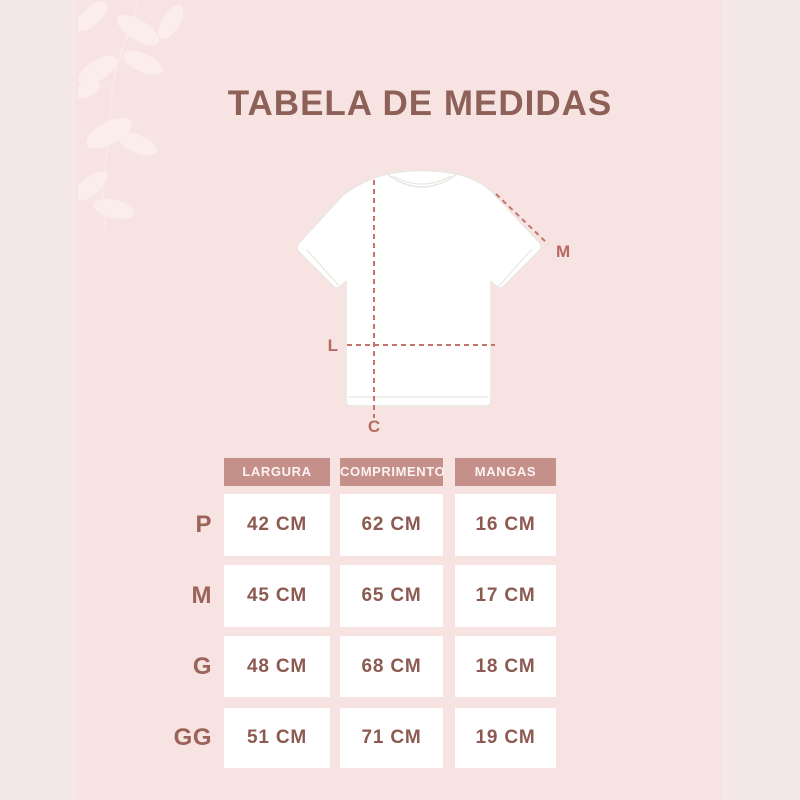  What do you see at coordinates (505, 596) in the screenshot?
I see `cell-m-mangas: 17 CM` at bounding box center [505, 596].